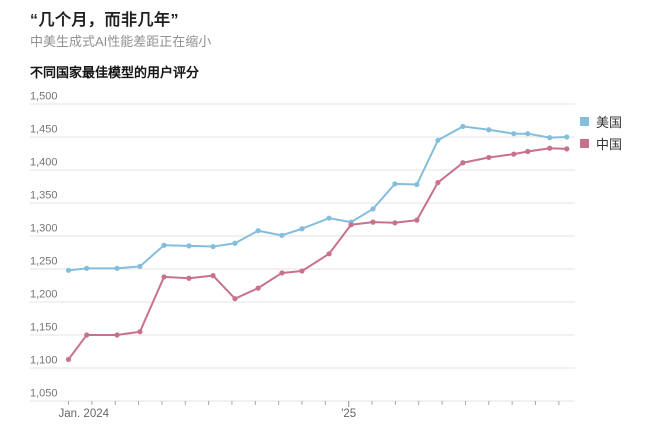  I want to click on y-axis-tick-label: 1,350, so click(44, 196).